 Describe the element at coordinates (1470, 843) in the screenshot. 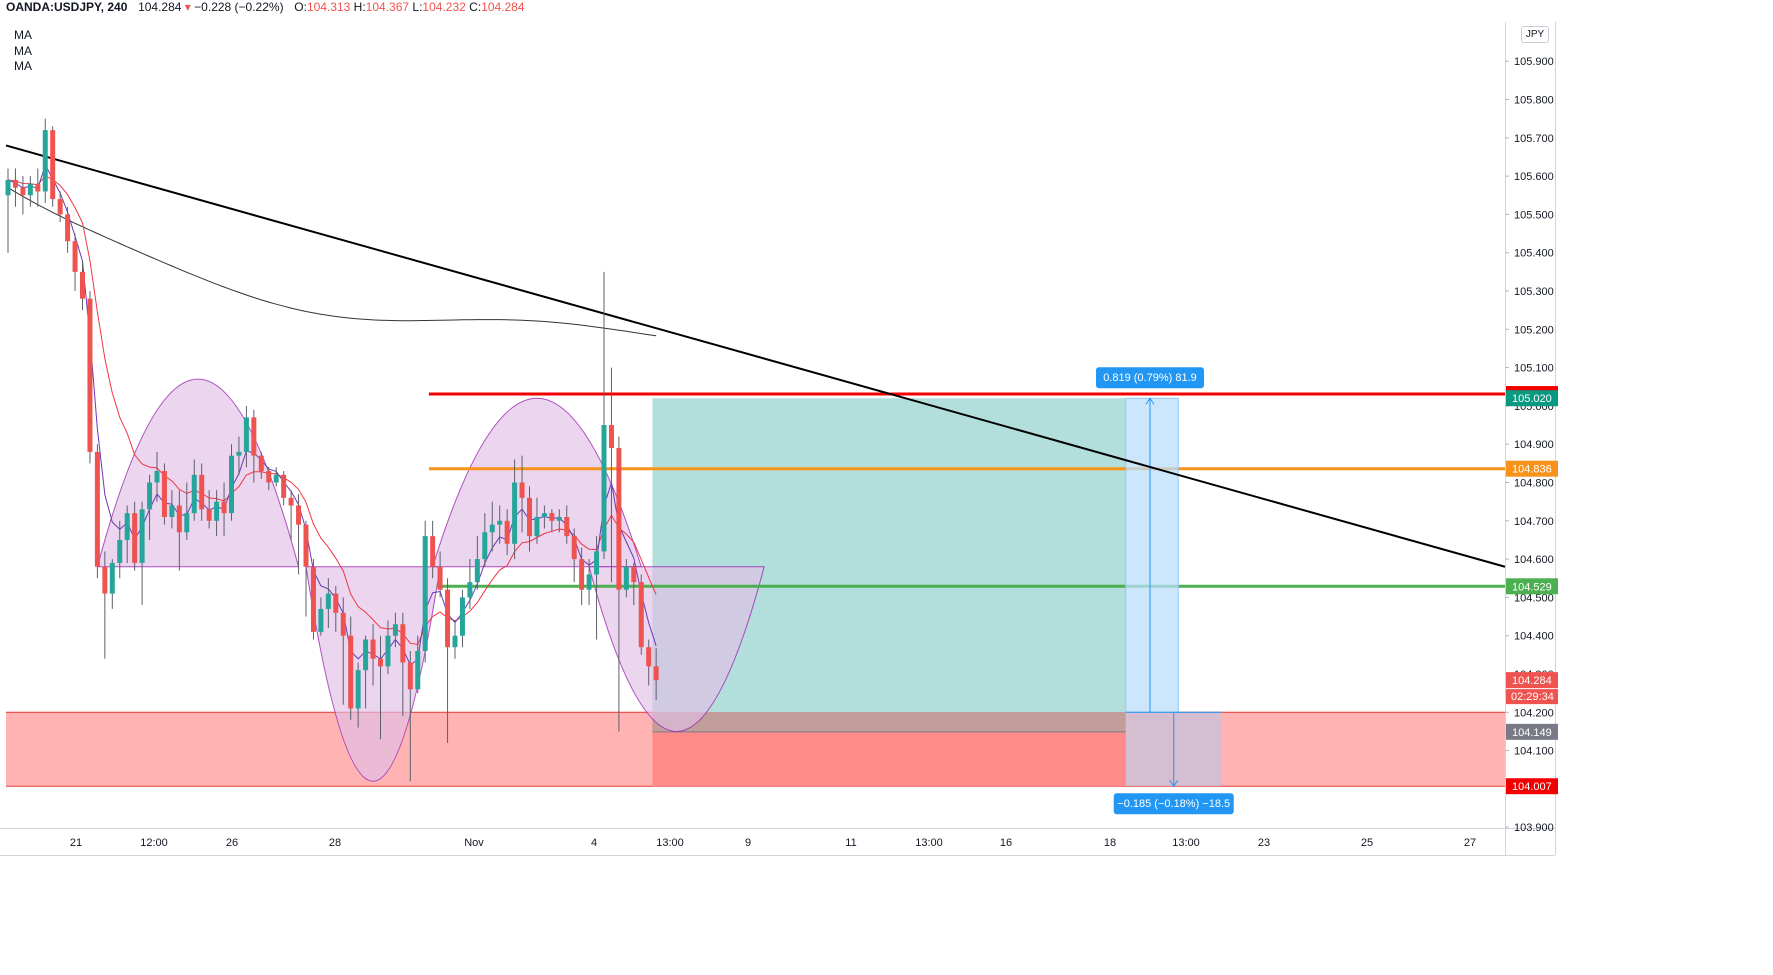

I see `time-tick-label: 27` at that location.